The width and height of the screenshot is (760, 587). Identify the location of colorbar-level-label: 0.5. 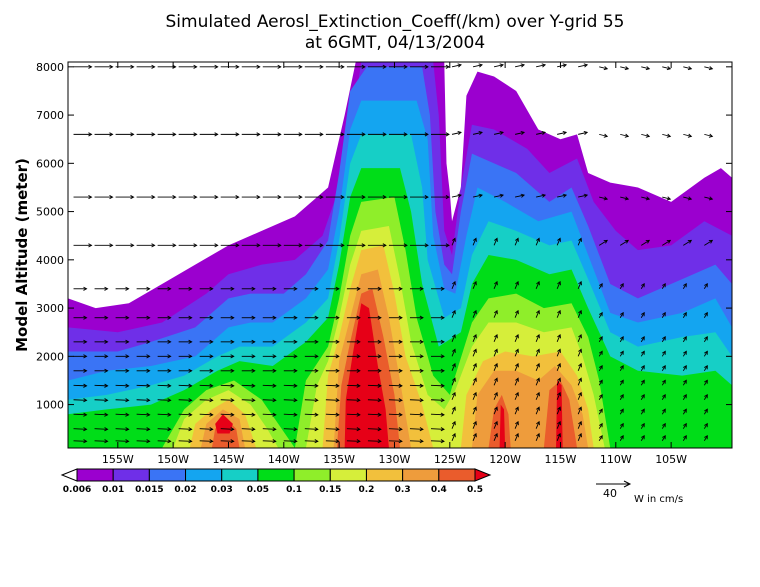
(475, 490).